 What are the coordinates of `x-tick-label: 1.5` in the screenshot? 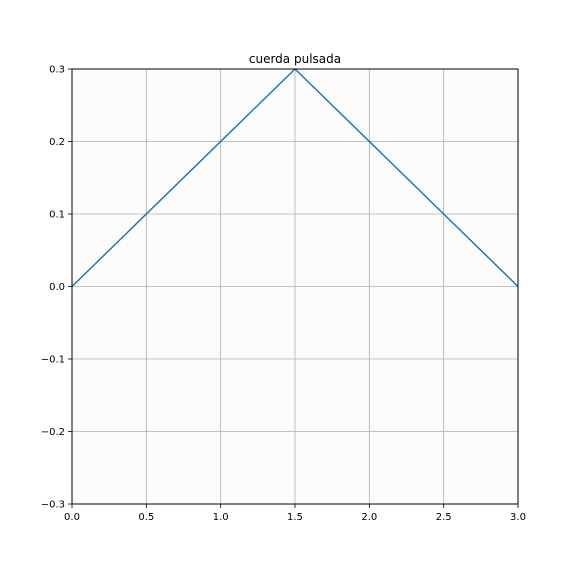 It's located at (295, 517).